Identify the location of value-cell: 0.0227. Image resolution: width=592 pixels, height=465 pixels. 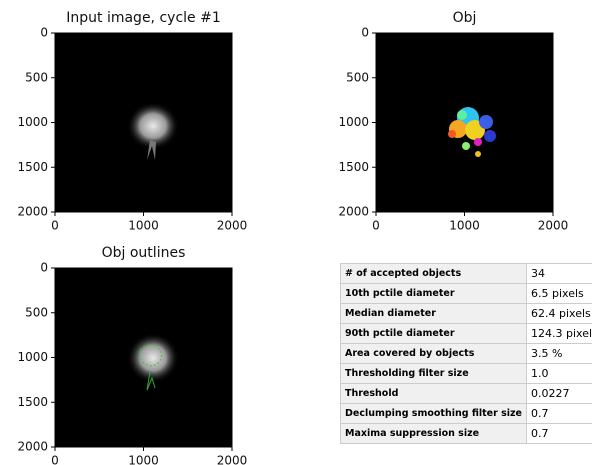
(559, 393).